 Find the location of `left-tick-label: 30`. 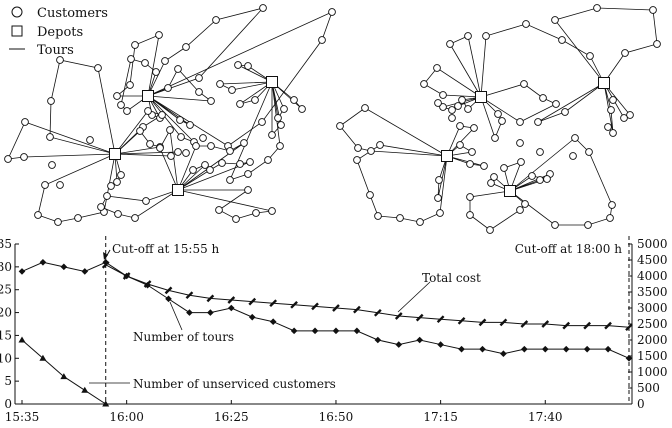

left-tick-label: 30 is located at coordinates (6, 267).